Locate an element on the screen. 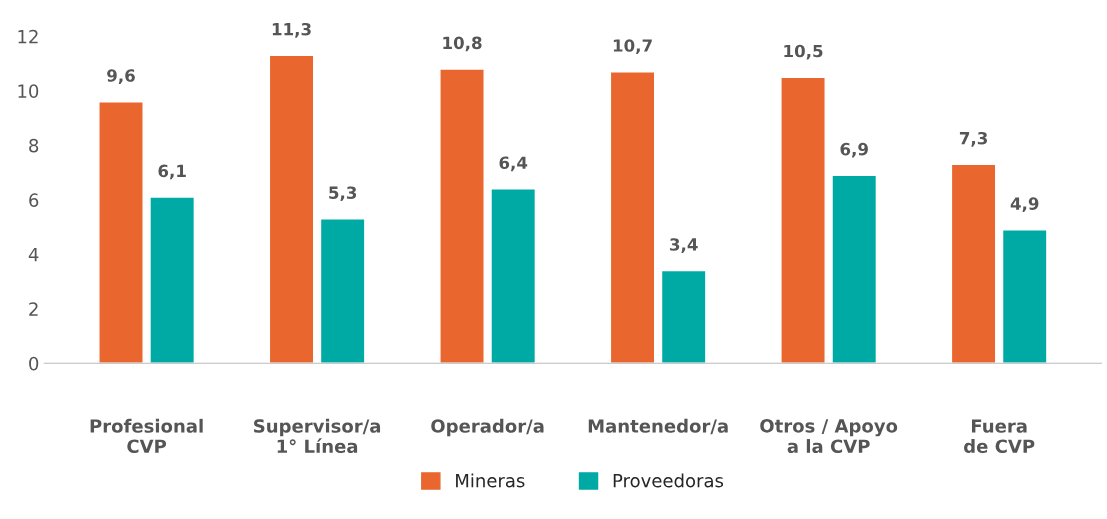 This screenshot has width=1107, height=519. data-label: 10,7 is located at coordinates (632, 46).